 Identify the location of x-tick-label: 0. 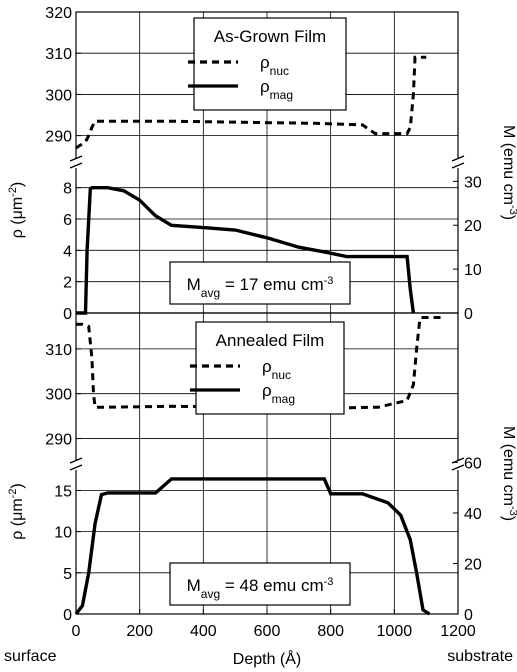
(76, 631).